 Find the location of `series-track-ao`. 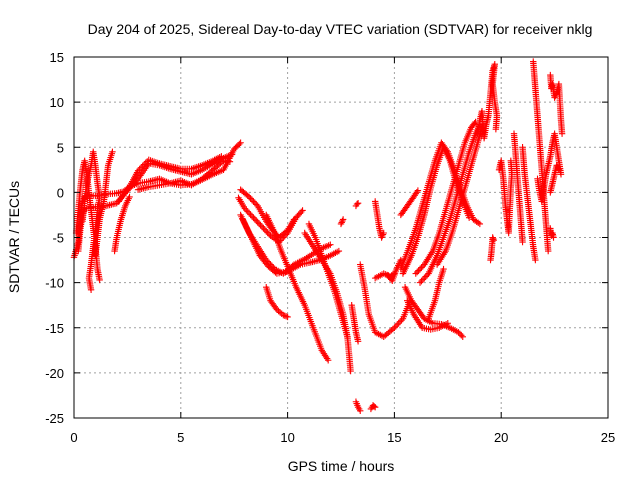

series-track-ao is located at coordinates (552, 233).